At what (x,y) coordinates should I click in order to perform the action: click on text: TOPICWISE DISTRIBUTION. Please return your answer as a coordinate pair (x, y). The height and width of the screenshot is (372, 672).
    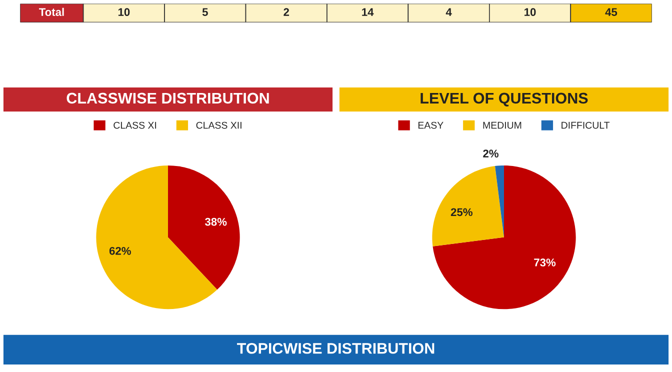
    Looking at the image, I should click on (335, 348).